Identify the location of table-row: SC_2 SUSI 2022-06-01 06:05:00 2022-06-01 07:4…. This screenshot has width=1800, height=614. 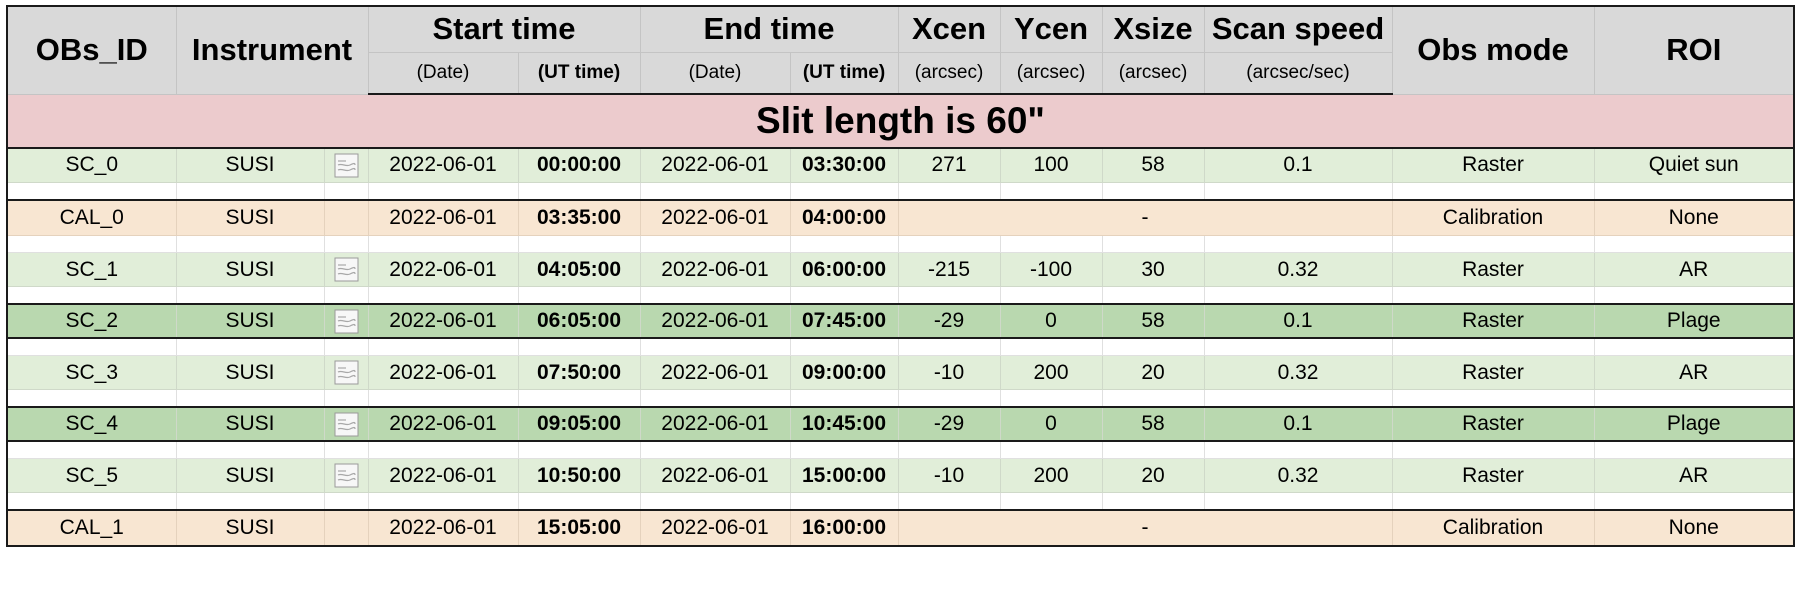
(900, 321).